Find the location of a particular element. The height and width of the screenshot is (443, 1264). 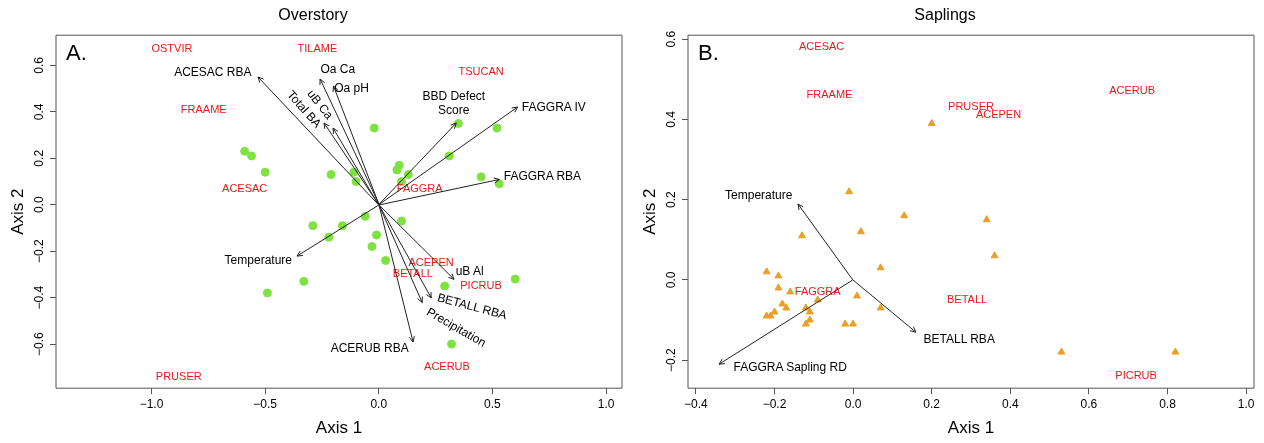

x-tick-label: 0.4 is located at coordinates (1010, 403).